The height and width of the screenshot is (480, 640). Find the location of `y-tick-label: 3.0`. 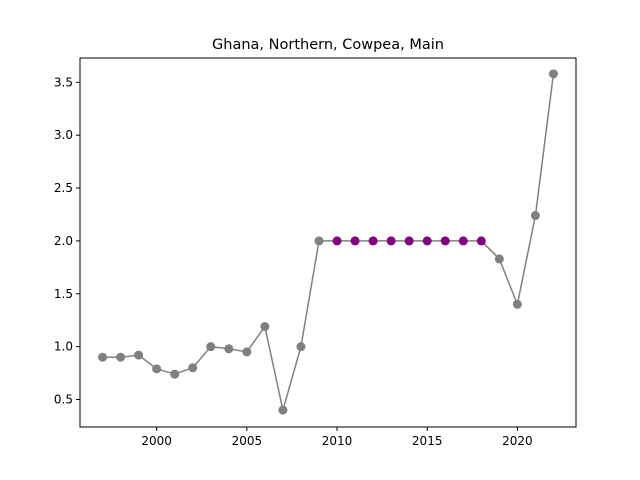

y-tick-label: 3.0 is located at coordinates (63, 135).